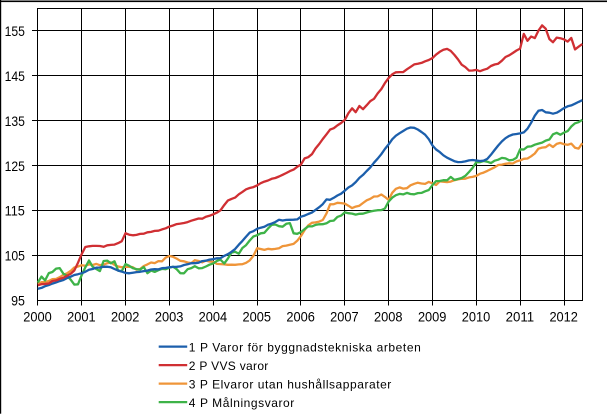 This screenshot has height=418, width=607. What do you see at coordinates (213, 316) in the screenshot?
I see `svg-text: 2004` at bounding box center [213, 316].